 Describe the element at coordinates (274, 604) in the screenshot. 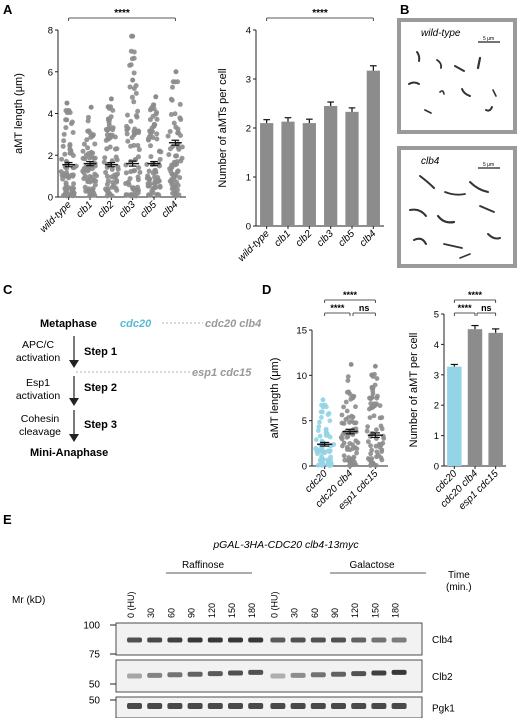

I see `lane-label: 0 (HU)` at that location.